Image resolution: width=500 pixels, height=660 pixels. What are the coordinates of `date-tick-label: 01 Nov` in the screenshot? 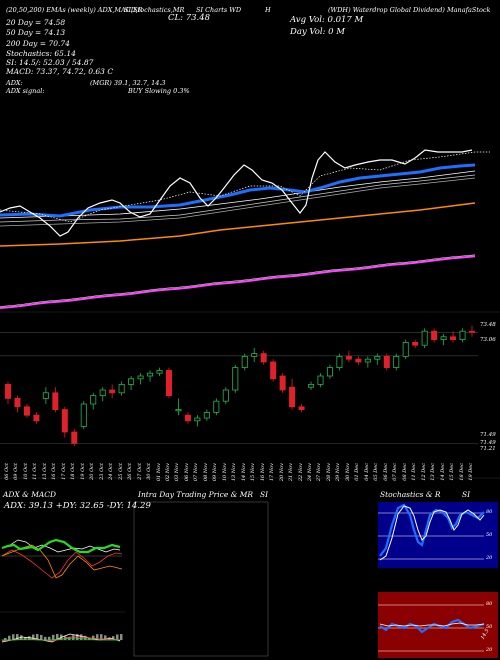 It's located at (158, 472).